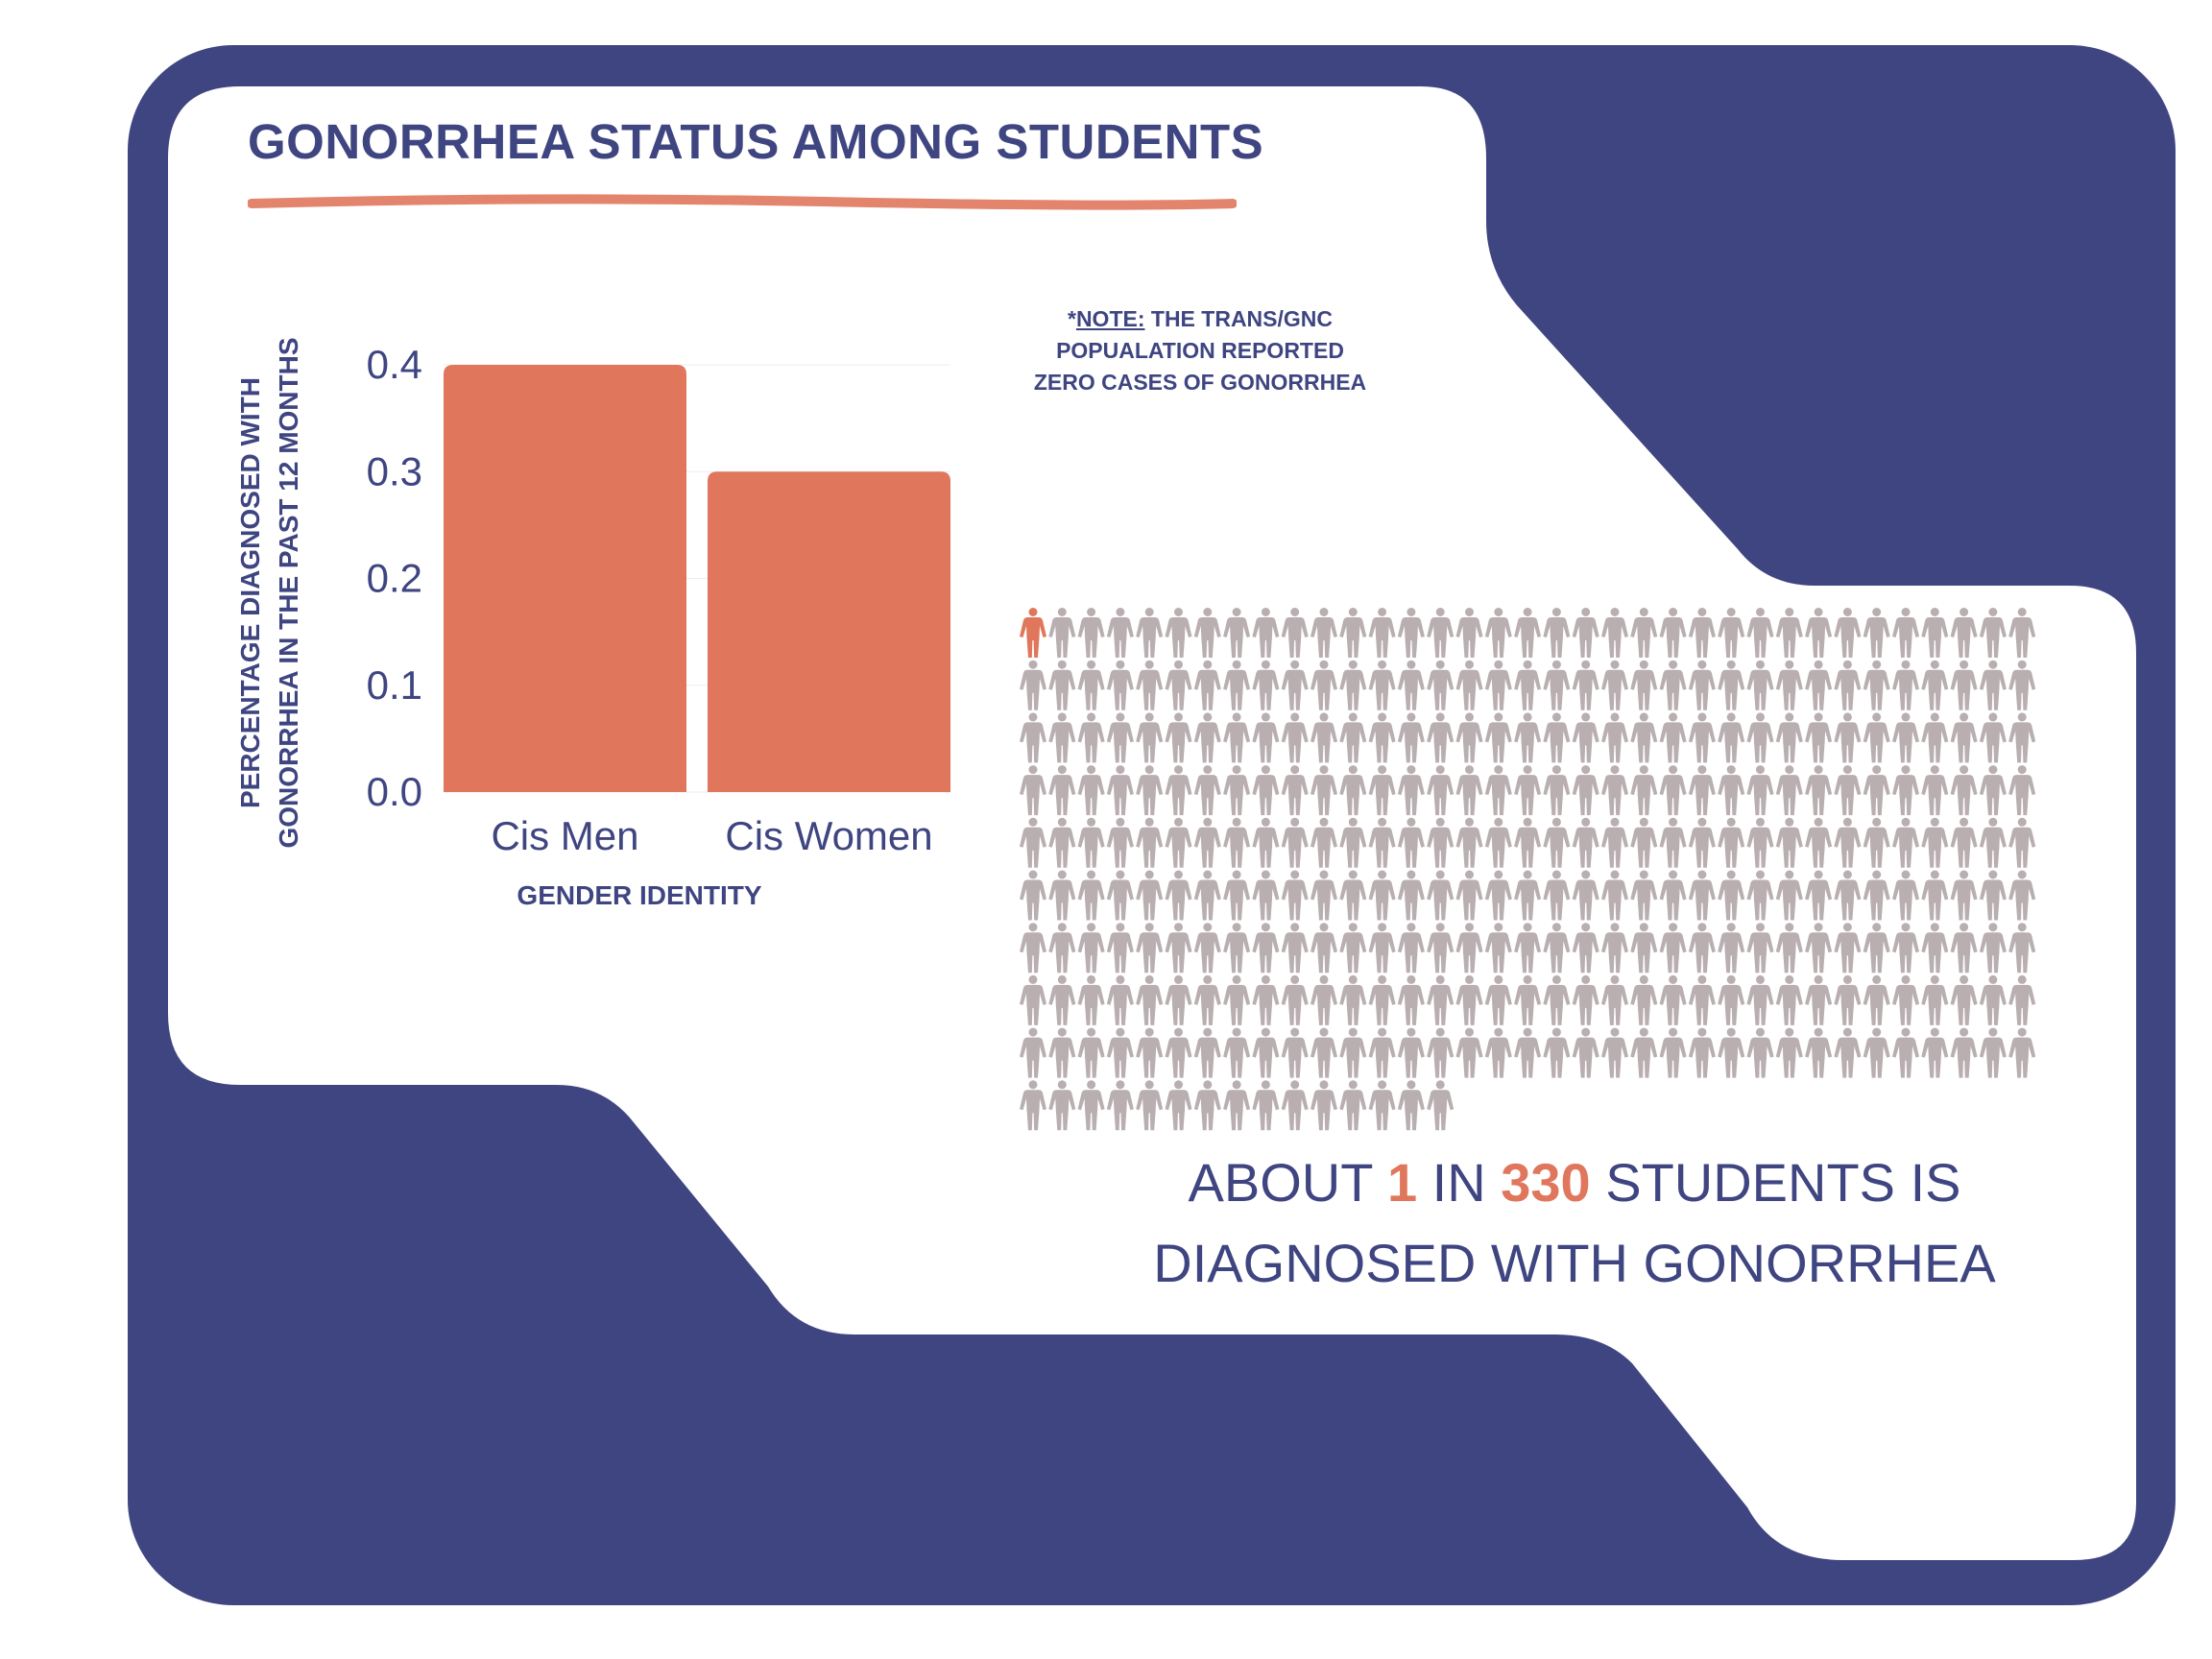 Image resolution: width=2212 pixels, height=1659 pixels. What do you see at coordinates (564, 835) in the screenshot?
I see `x-tick-label: Cis Men` at bounding box center [564, 835].